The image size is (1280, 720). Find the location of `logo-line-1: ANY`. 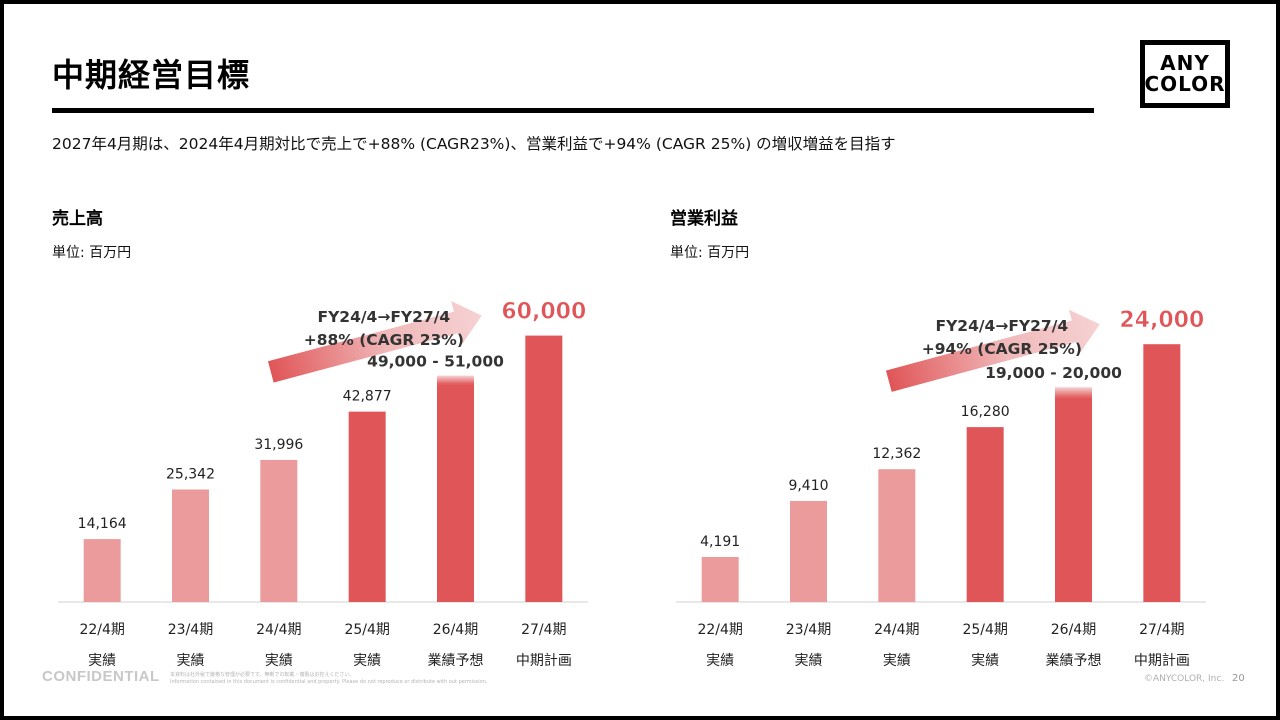

logo-line-1: ANY is located at coordinates (1185, 63).